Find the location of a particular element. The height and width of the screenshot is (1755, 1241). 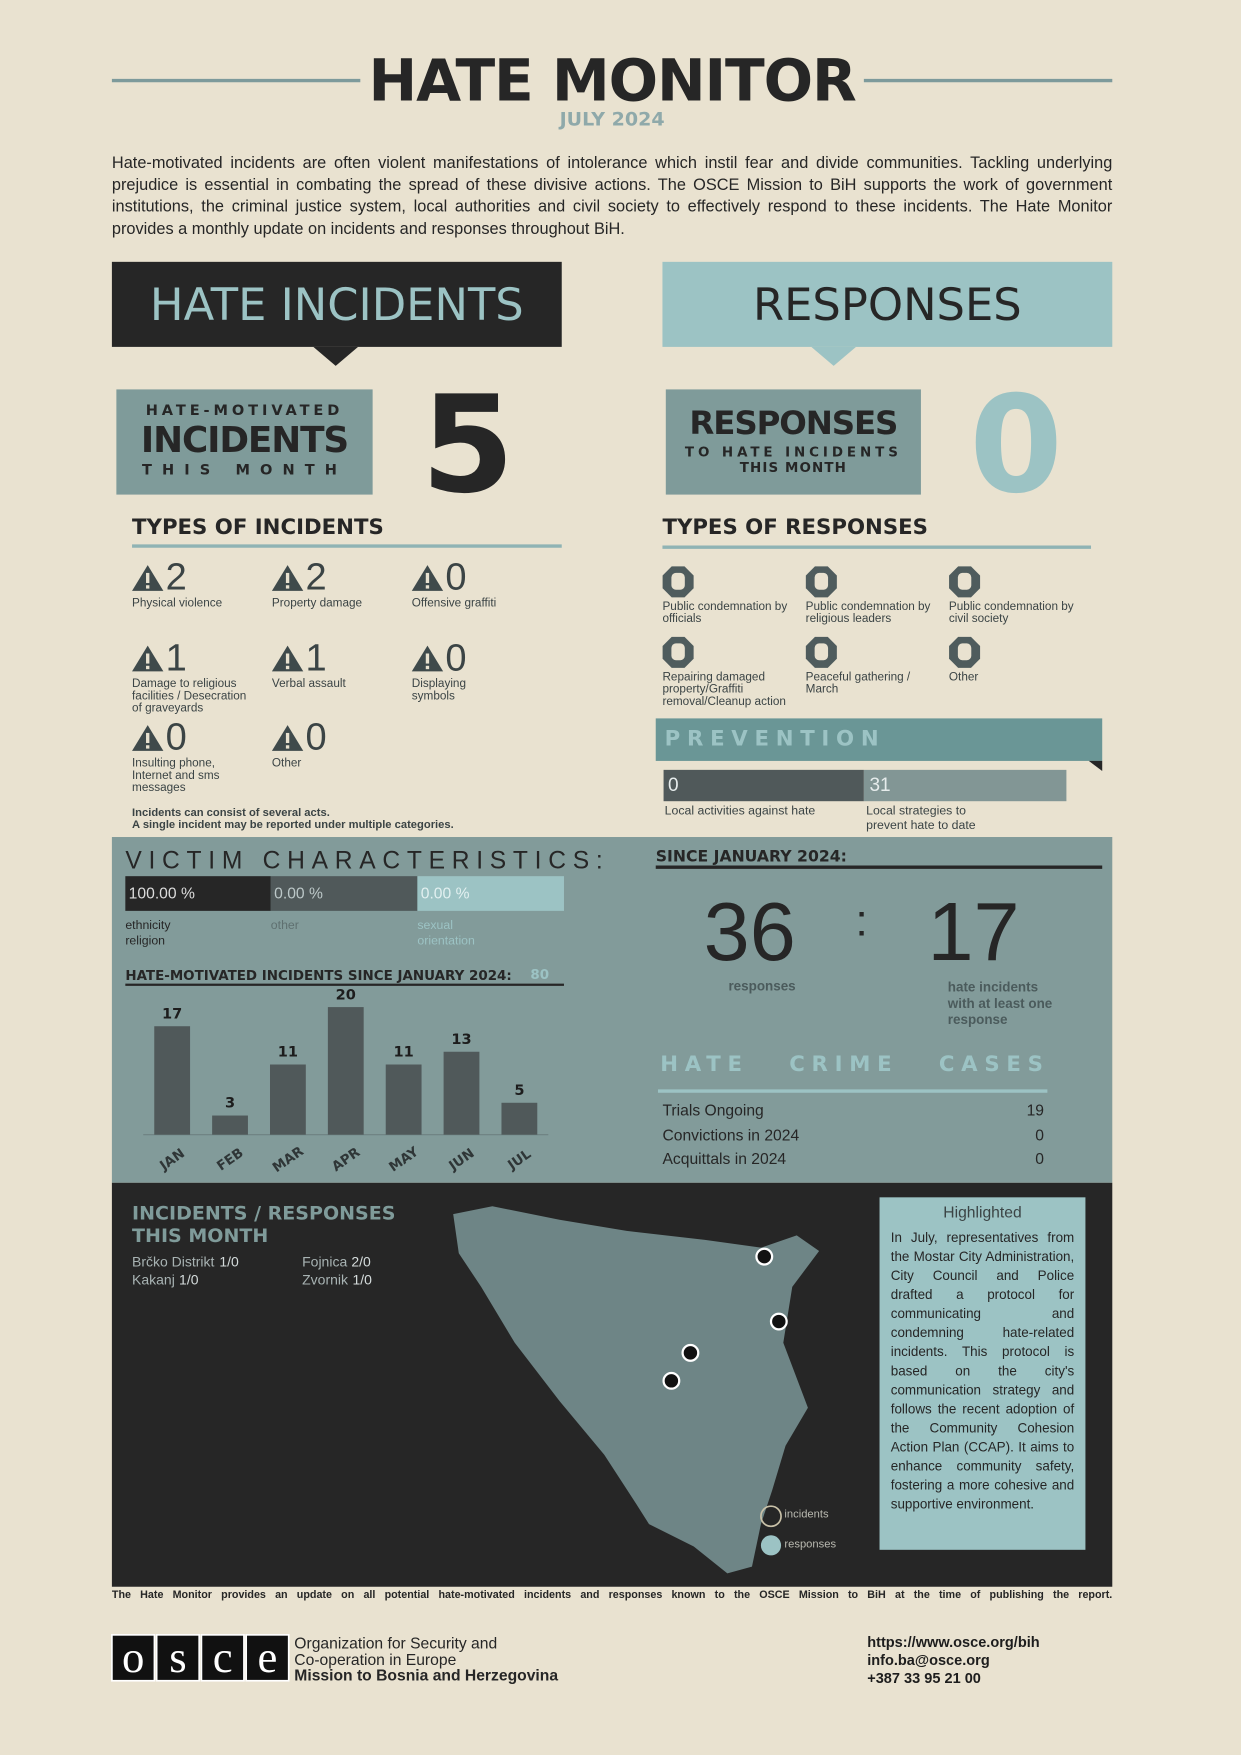

prevention-value: 31 is located at coordinates (880, 785).